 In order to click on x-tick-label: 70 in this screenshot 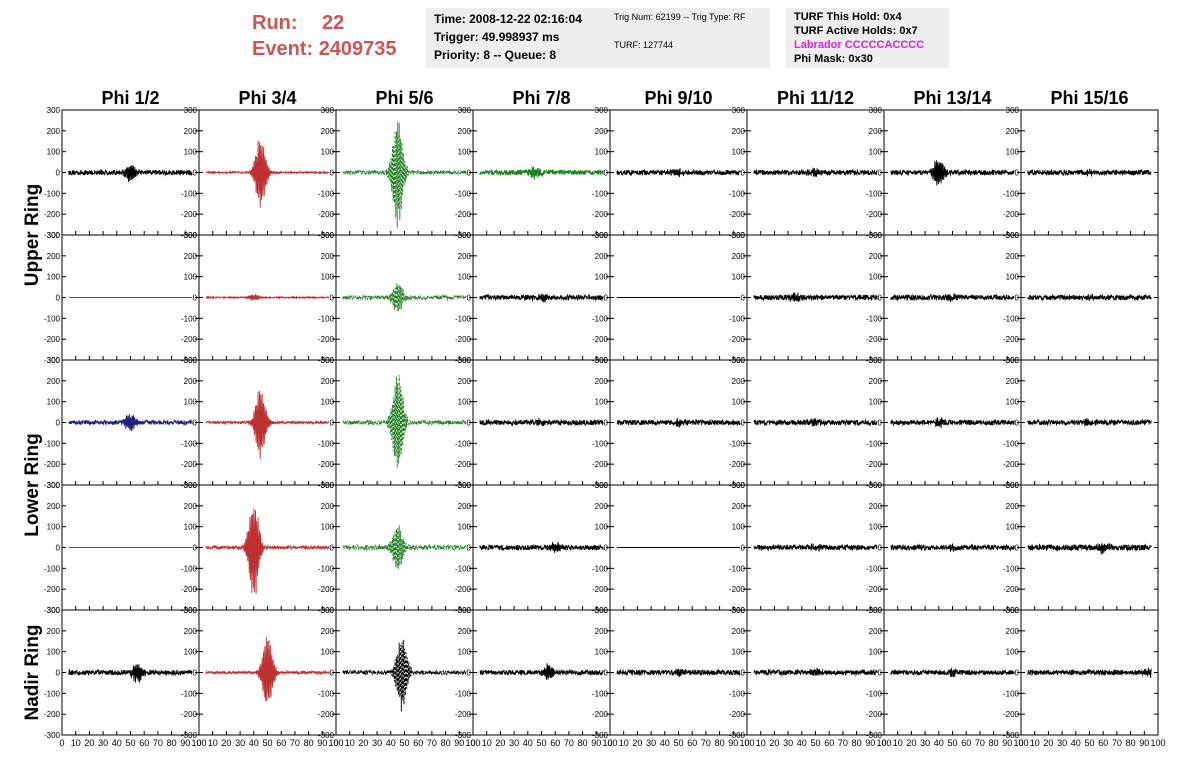, I will do `click(158, 743)`.